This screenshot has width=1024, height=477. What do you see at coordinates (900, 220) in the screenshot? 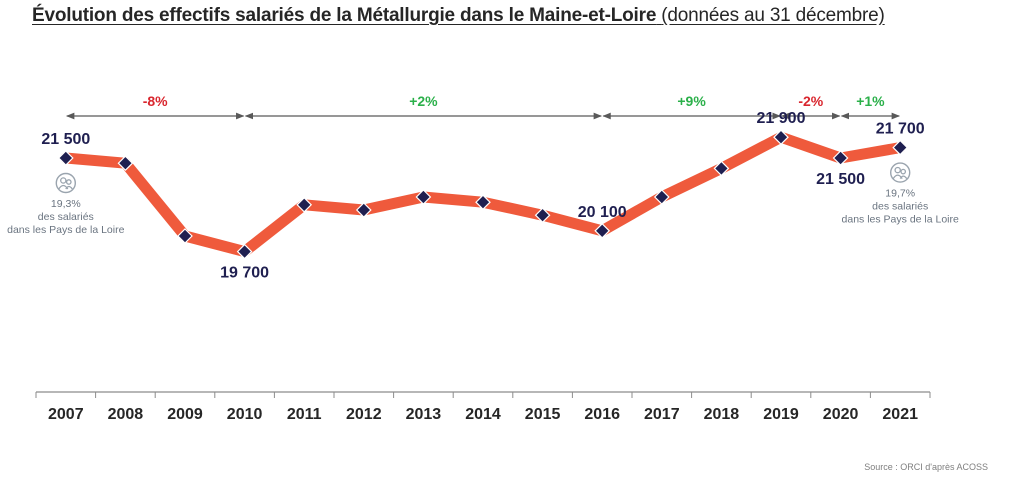
I see `annotation-2021-line-2: dans les Pays de la Loire` at bounding box center [900, 220].